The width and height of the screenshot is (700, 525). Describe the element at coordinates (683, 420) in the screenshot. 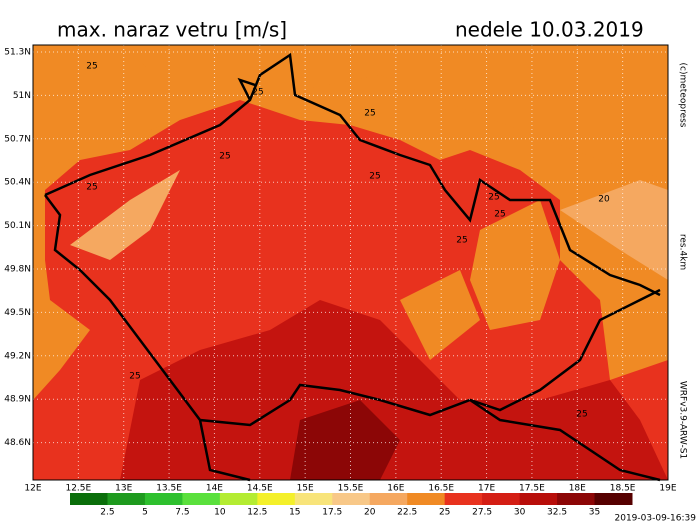

I see `model: WRFv3.9-ARW-S1` at that location.